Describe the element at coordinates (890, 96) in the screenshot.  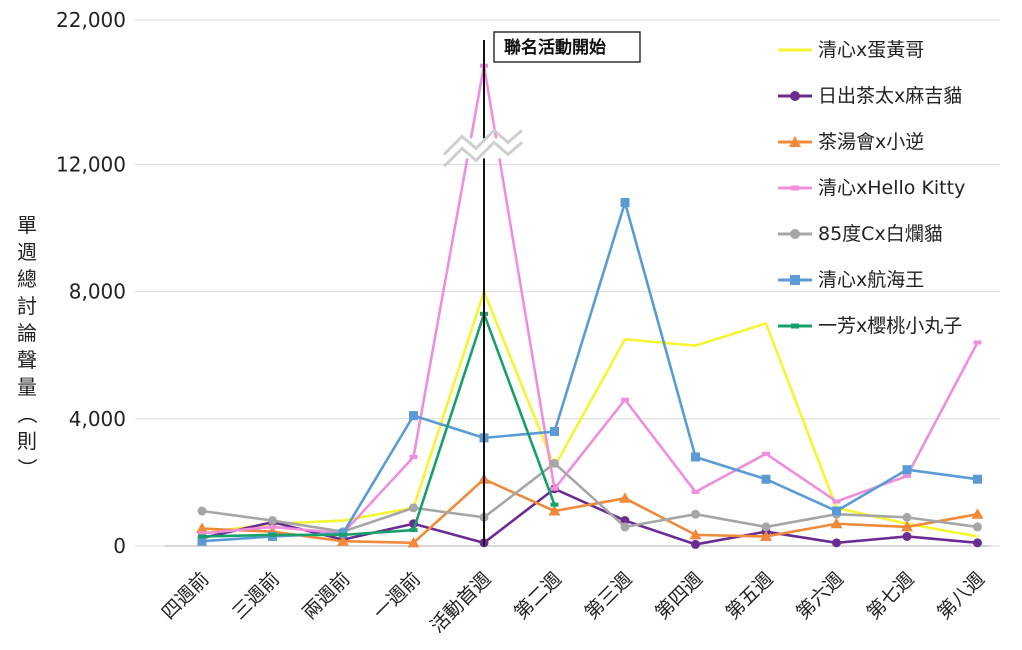
I see `legend-label: 日出茶太x麻吉貓` at that location.